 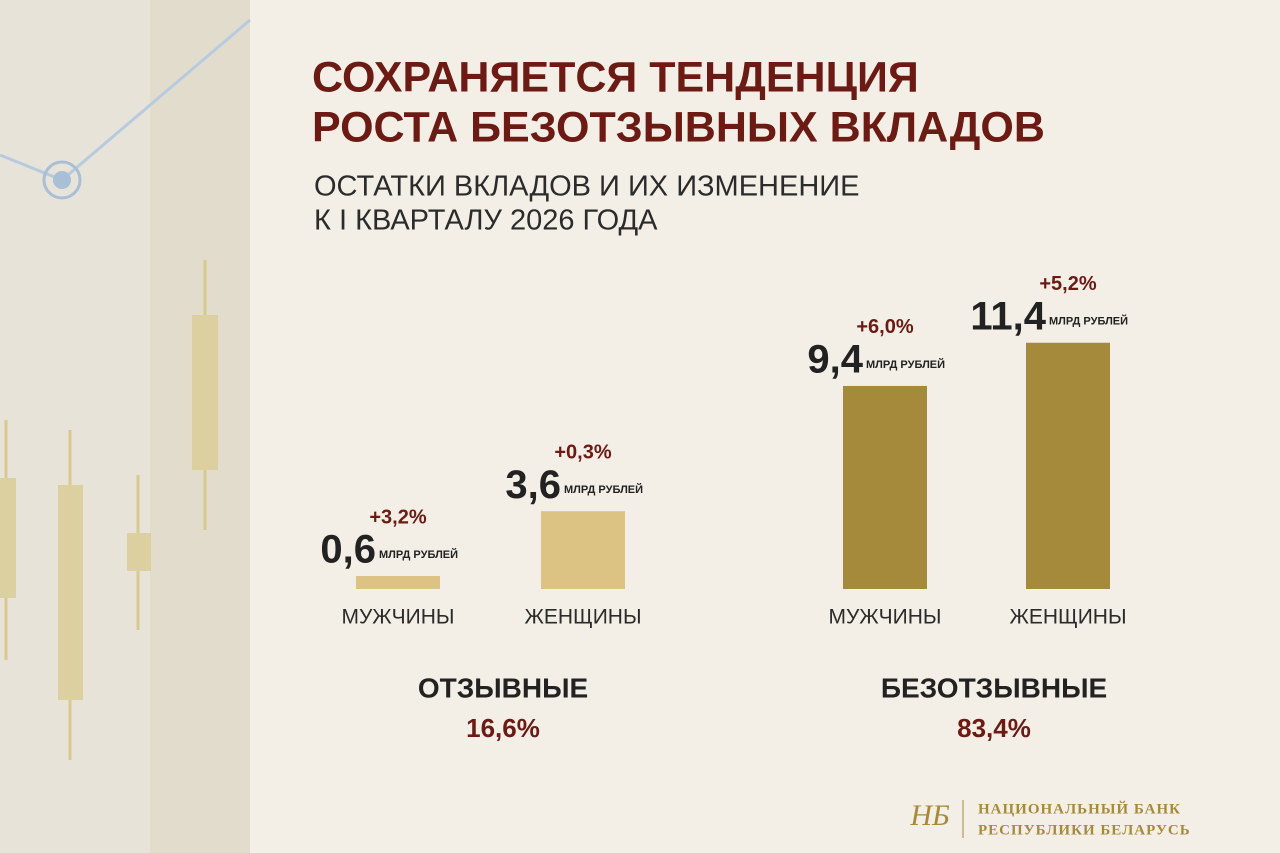 I want to click on change-label: +6,0%, so click(x=884, y=327).